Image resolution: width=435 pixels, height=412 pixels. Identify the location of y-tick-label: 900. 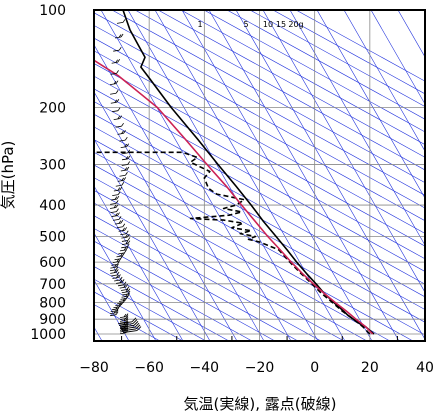
(52, 320).